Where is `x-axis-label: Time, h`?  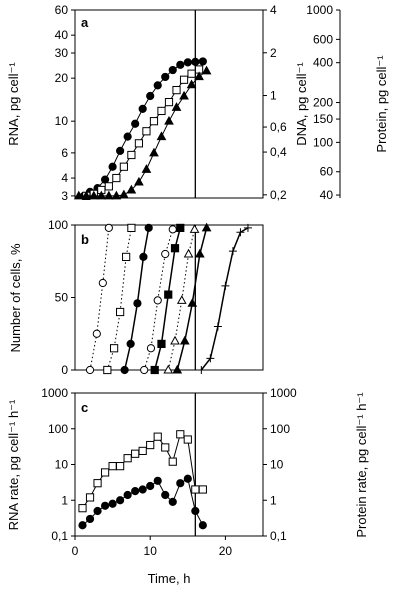 x-axis-label: Time, h is located at coordinates (169, 578).